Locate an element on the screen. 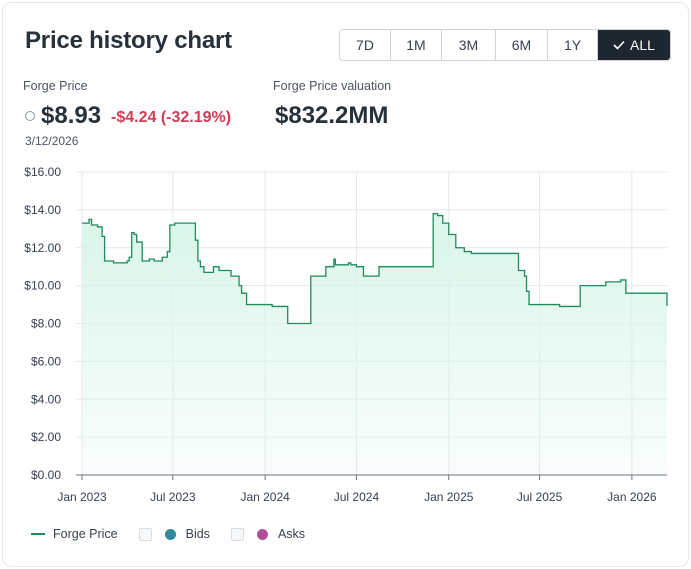  time-range-selector: 7D 1M 3M 6M 1Y ALL is located at coordinates (505, 45).